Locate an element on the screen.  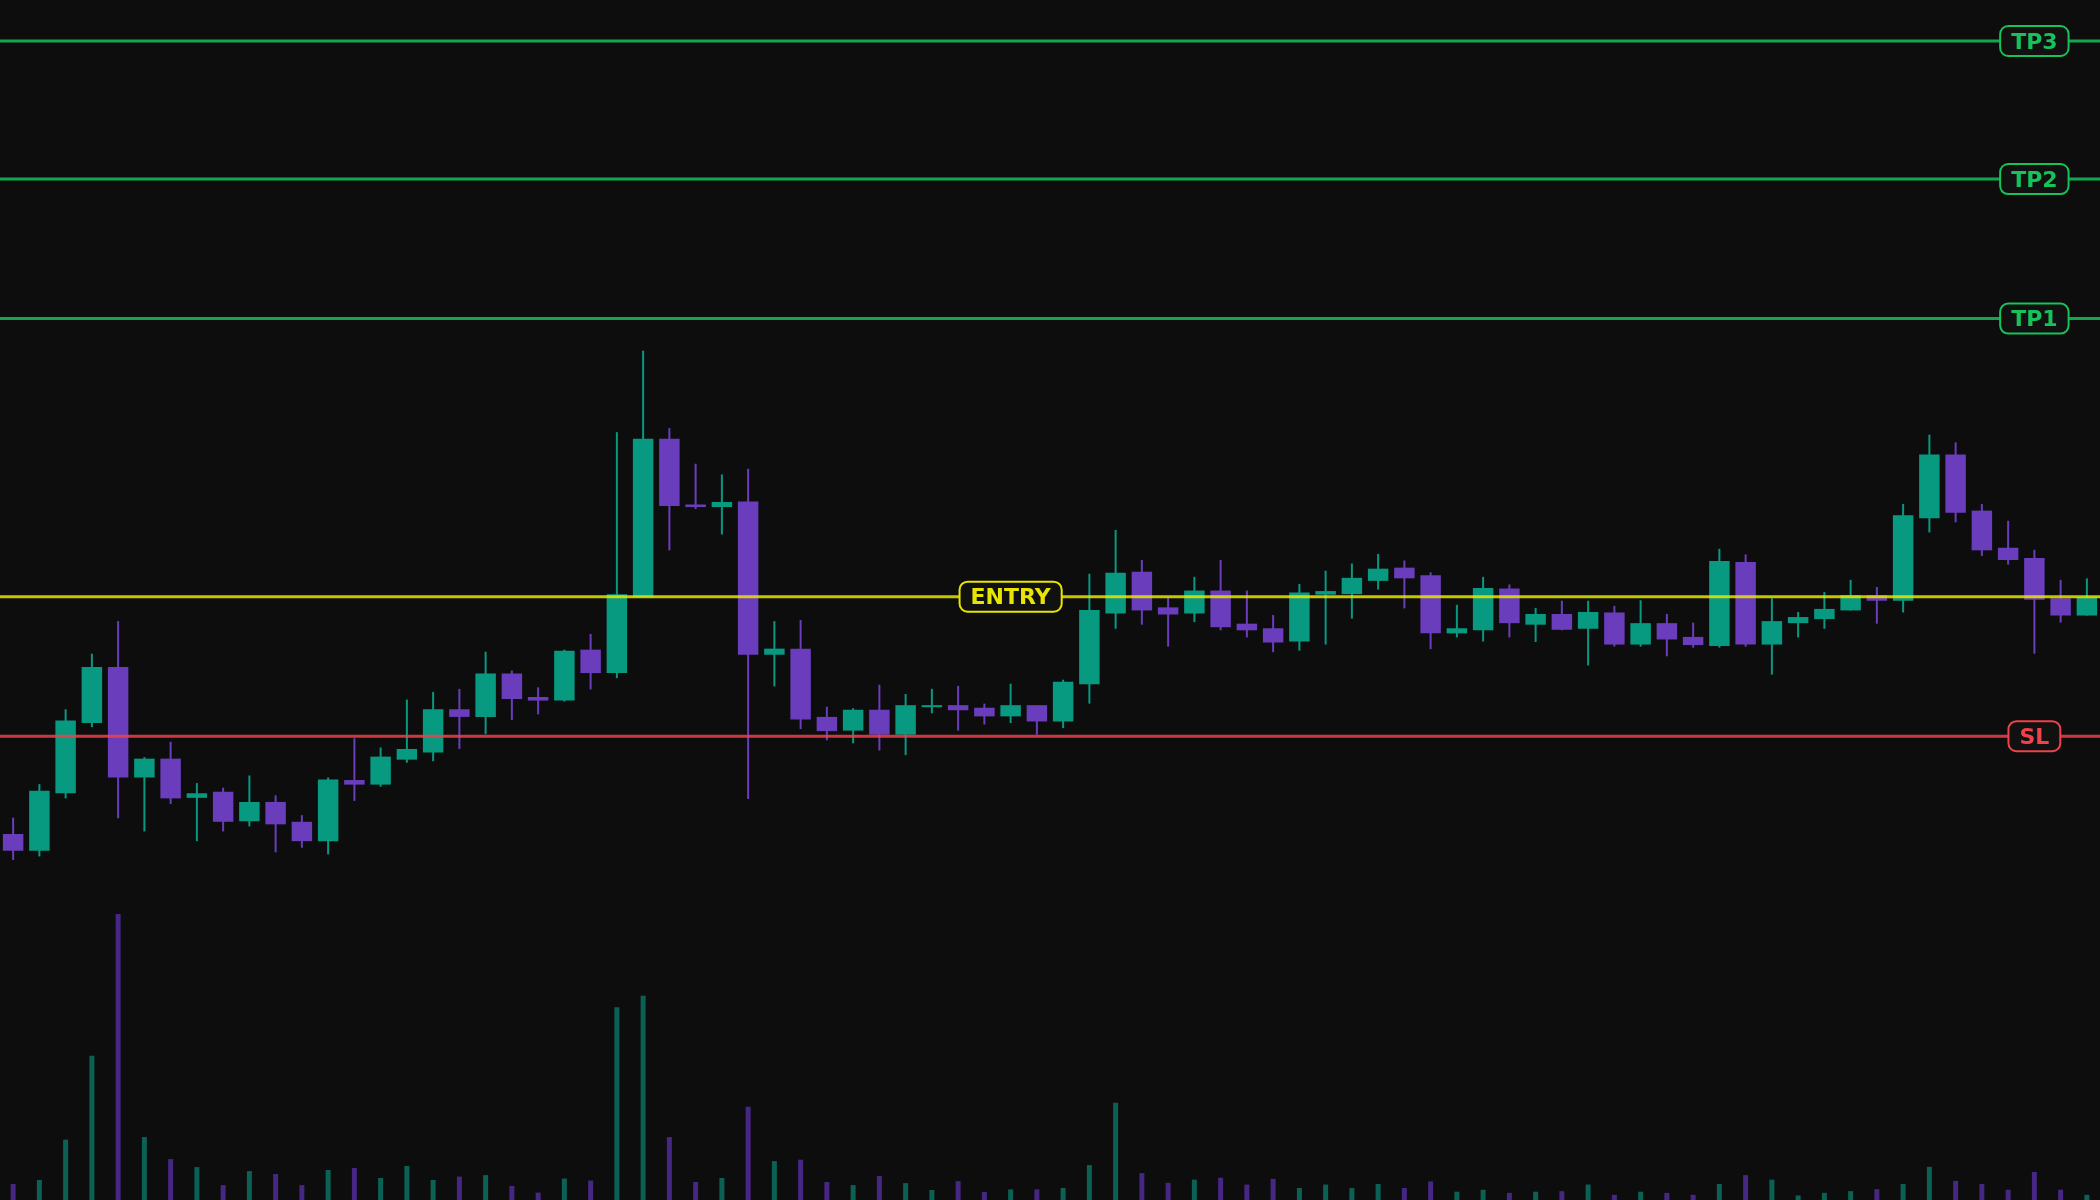
ref-line-label: TP1 is located at coordinates (2034, 319).